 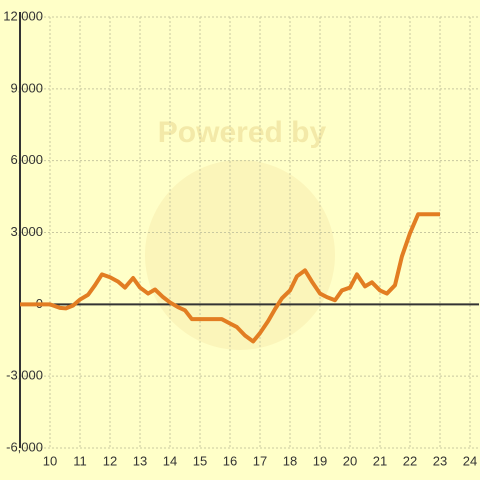 I want to click on watermark: Powered by, so click(x=242, y=132).